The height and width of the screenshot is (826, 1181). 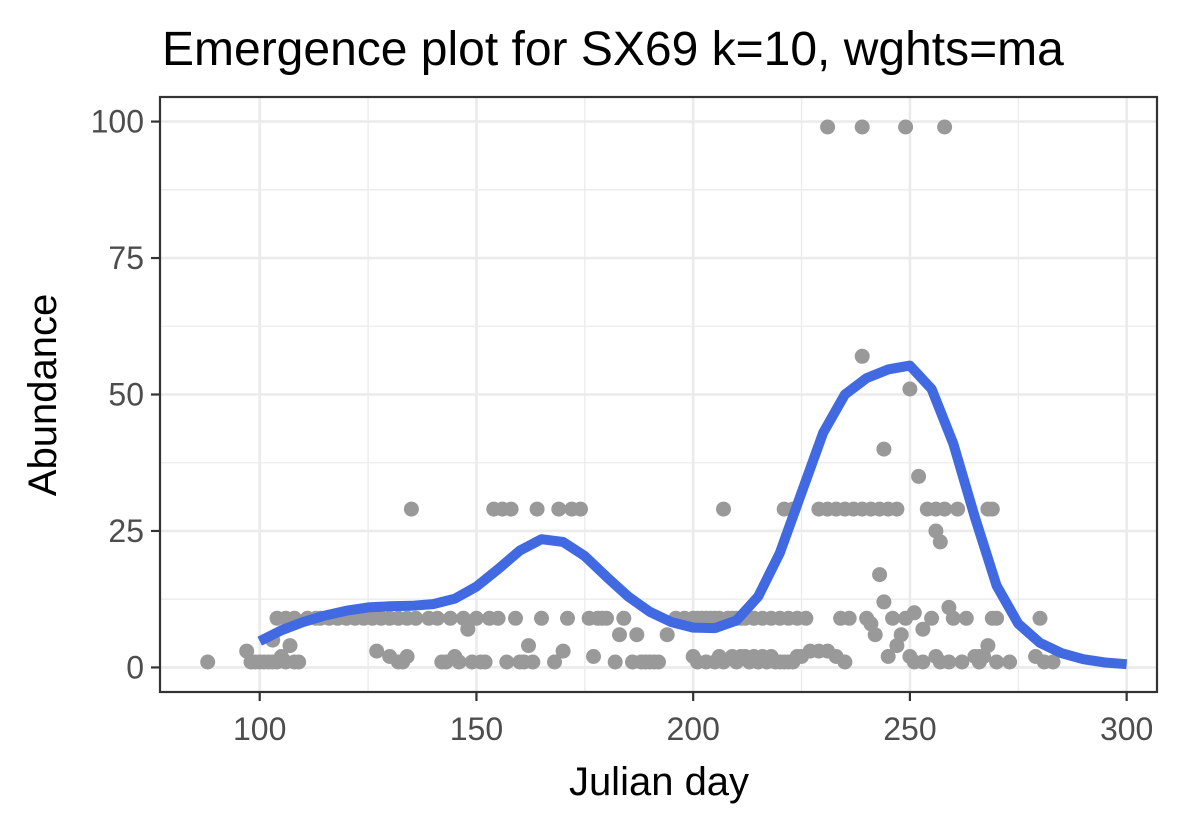 What do you see at coordinates (259, 729) in the screenshot?
I see `x-tick-label: 100` at bounding box center [259, 729].